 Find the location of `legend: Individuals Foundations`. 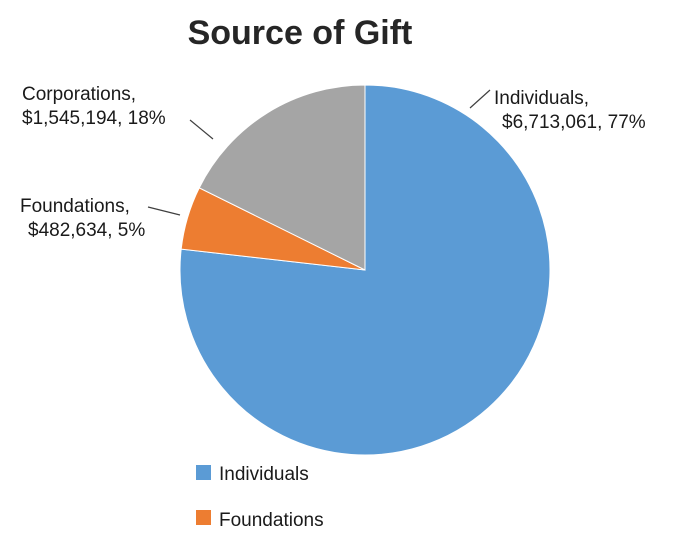

legend: Individuals Foundations is located at coordinates (260, 497).